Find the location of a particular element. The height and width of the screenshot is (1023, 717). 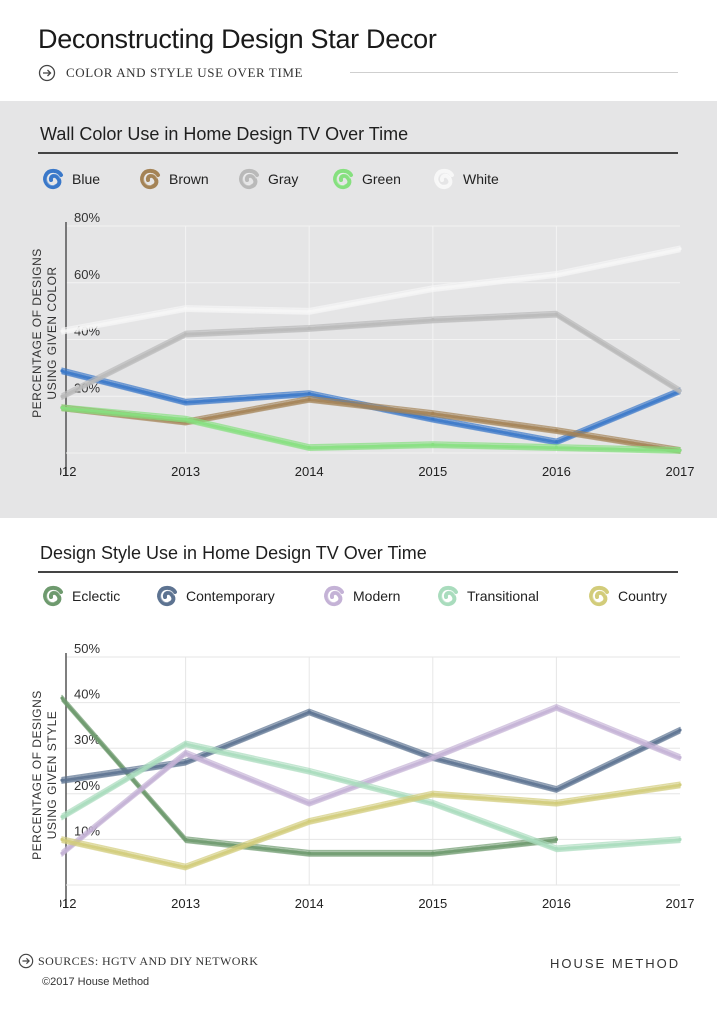

wall-color-series-green is located at coordinates (371, 429).